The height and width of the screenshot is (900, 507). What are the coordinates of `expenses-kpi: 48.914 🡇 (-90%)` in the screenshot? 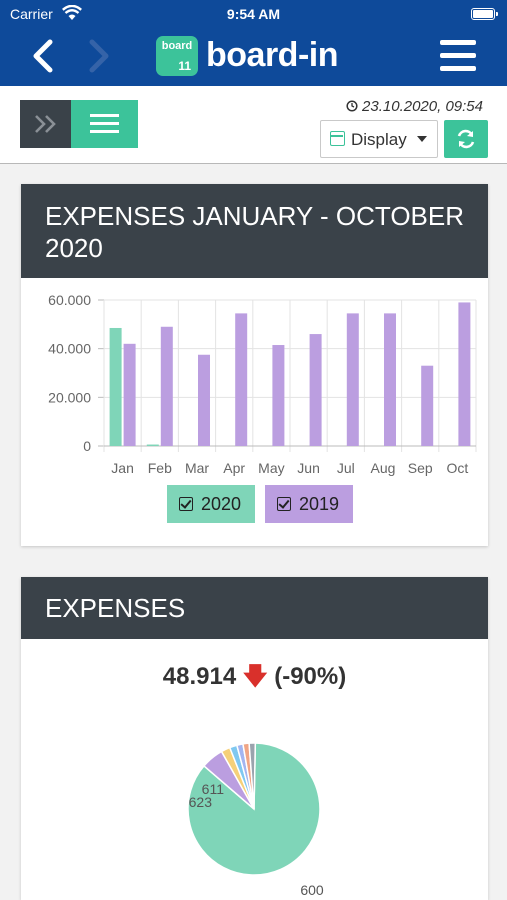 It's located at (254, 679).